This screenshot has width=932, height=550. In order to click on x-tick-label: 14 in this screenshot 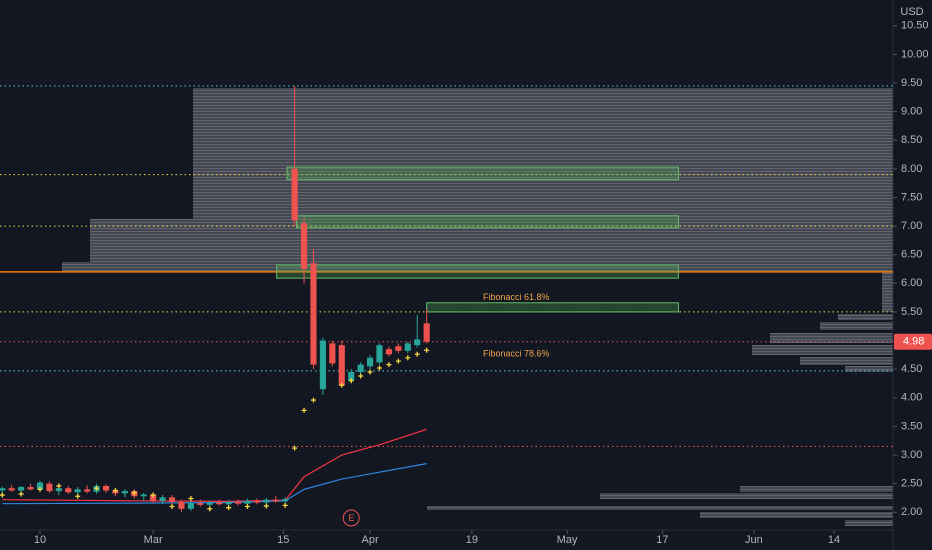, I will do `click(834, 540)`.